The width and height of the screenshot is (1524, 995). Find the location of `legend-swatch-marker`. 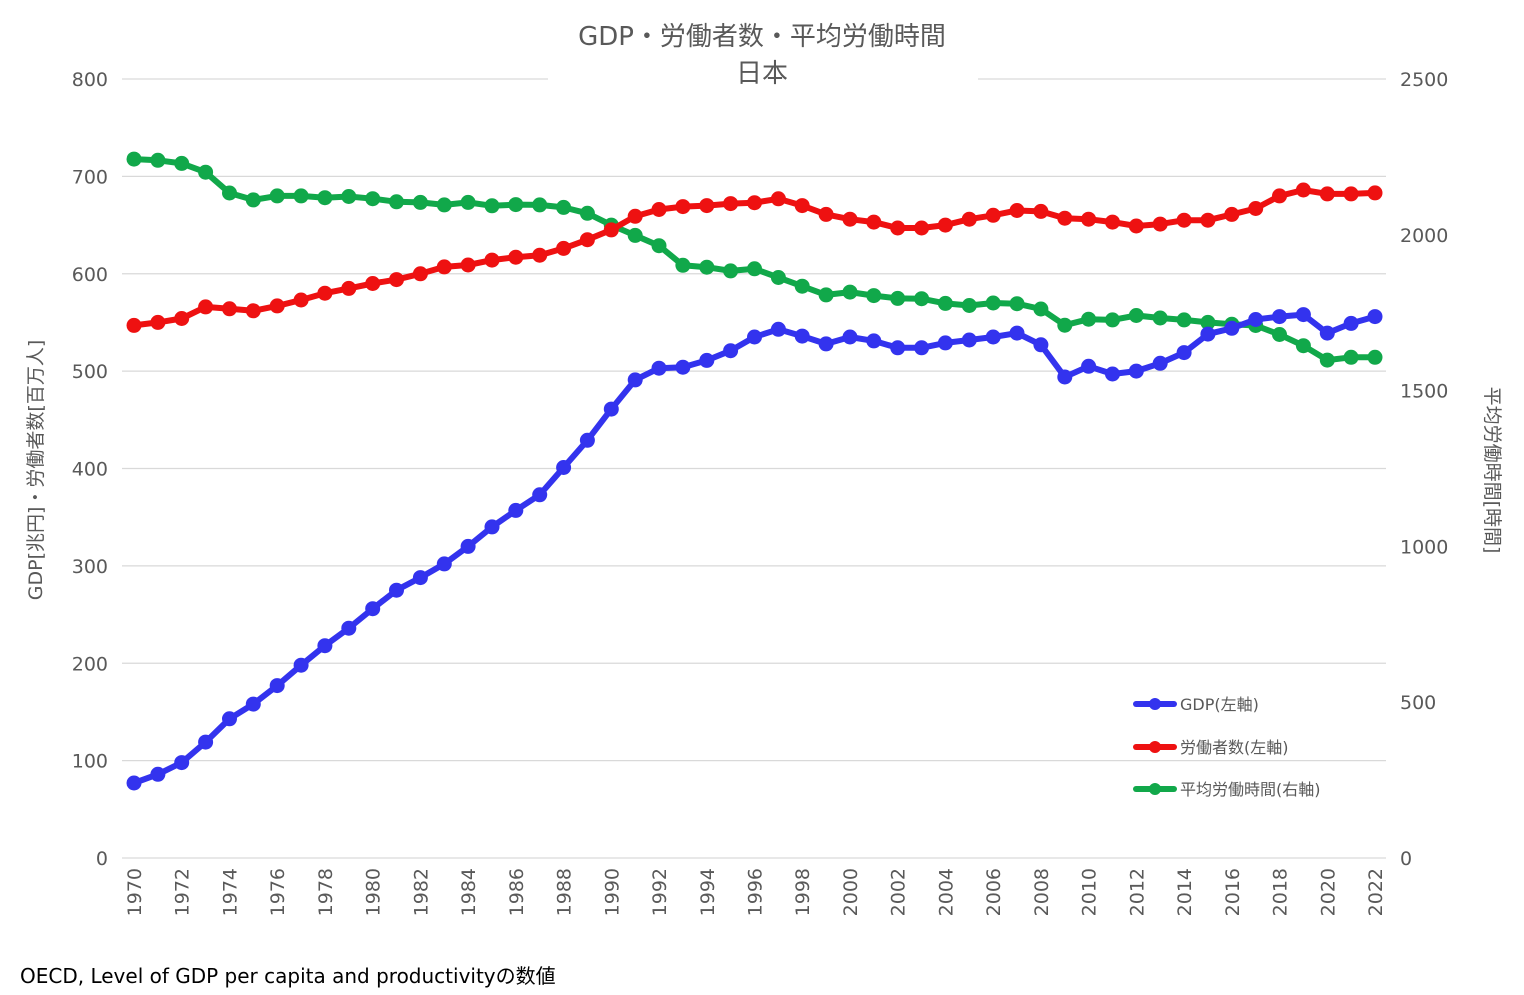

legend-swatch-marker is located at coordinates (1155, 789).